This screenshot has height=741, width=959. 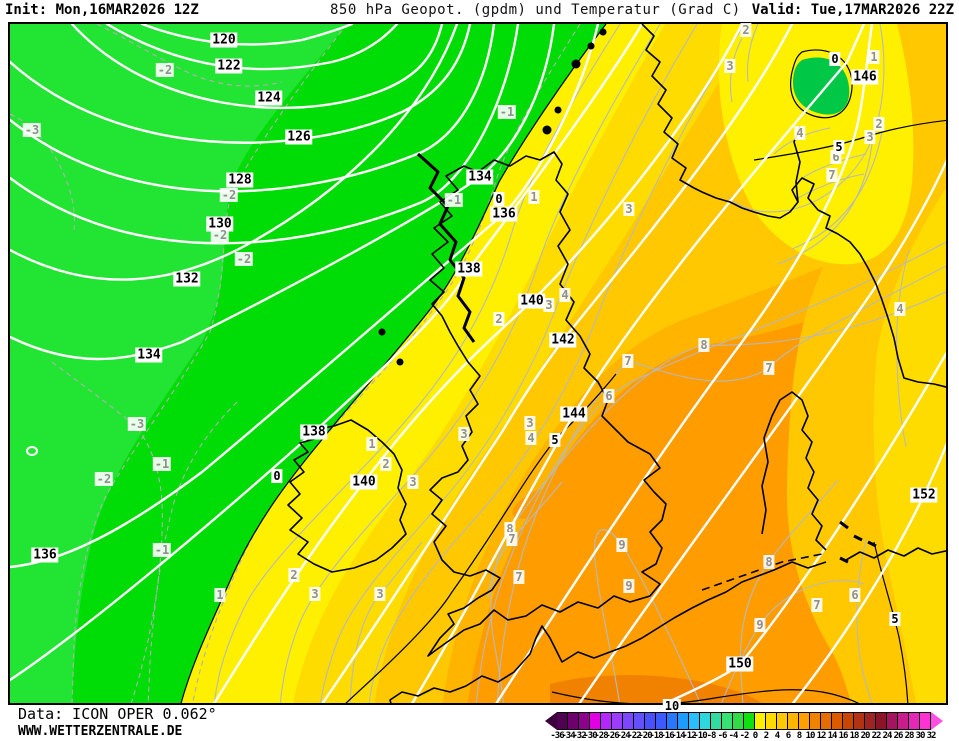 I want to click on colorbar-tick: -34, so click(x=568, y=736).